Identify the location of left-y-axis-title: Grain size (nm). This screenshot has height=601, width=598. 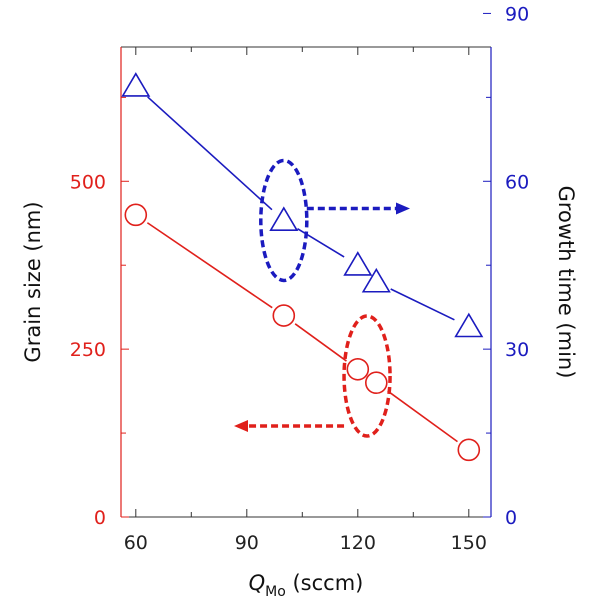
(33, 281).